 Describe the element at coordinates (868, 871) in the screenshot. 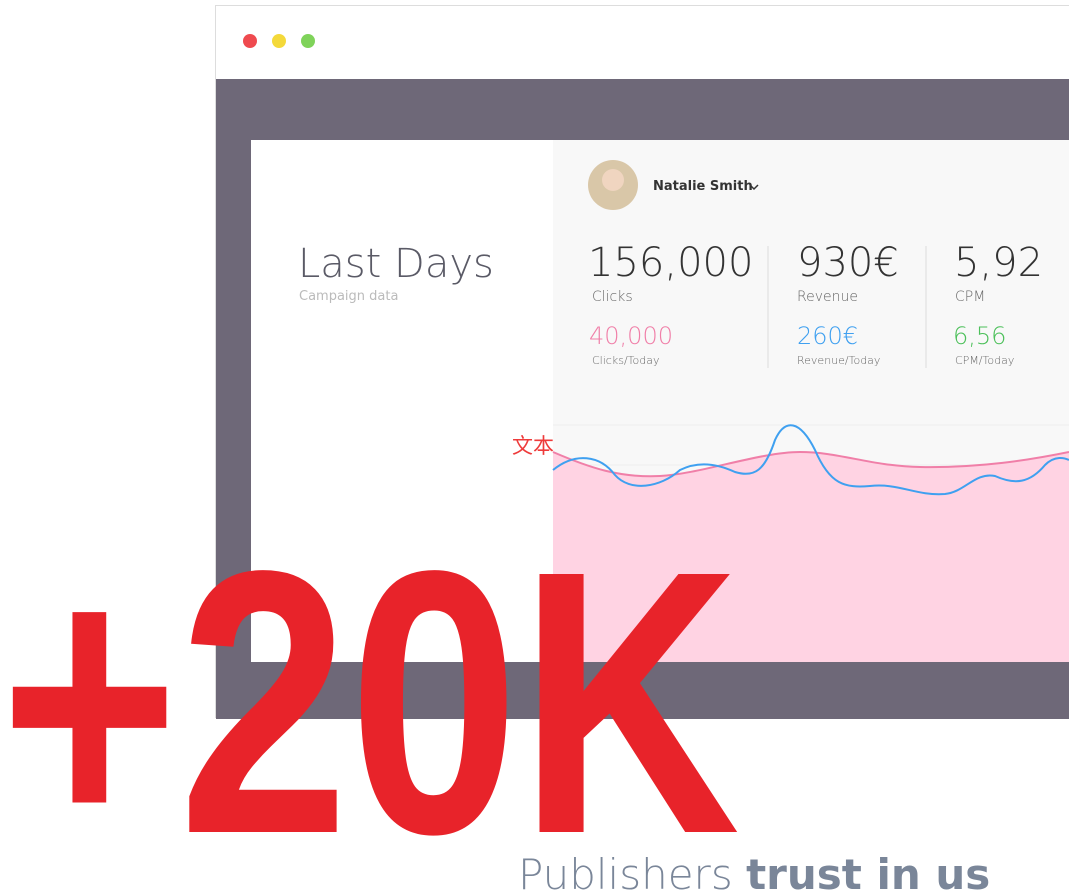

I see `headline-bold: trust in us` at that location.